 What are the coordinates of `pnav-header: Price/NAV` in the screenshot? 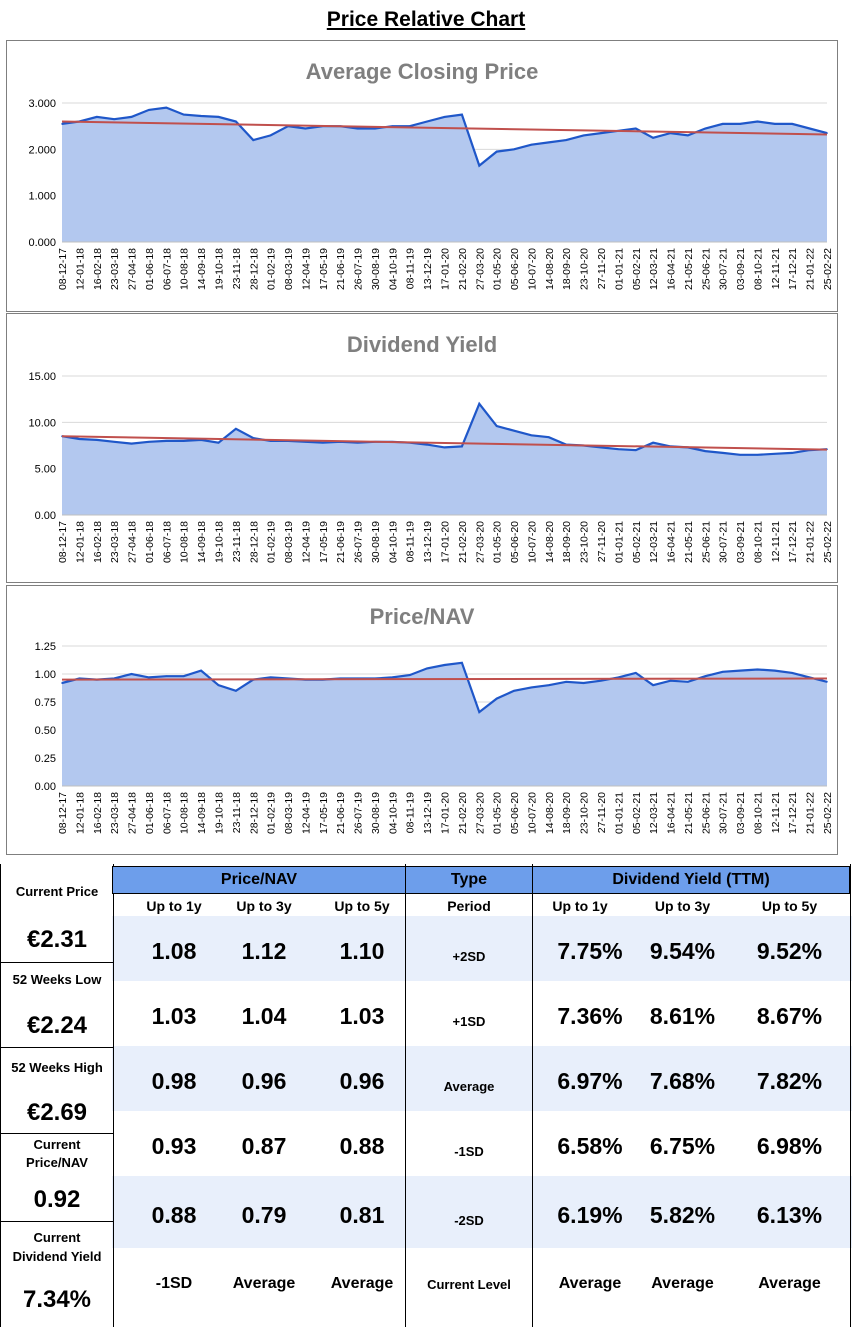 It's located at (259, 880).